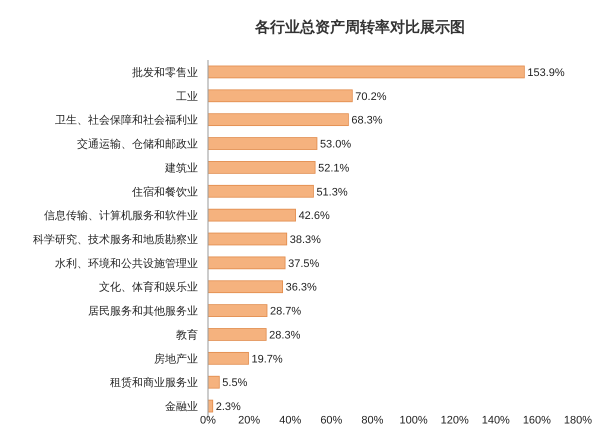 Image resolution: width=597 pixels, height=428 pixels. Describe the element at coordinates (143, 311) in the screenshot. I see `y-tick-label: 居民服务和其他服务业` at that location.